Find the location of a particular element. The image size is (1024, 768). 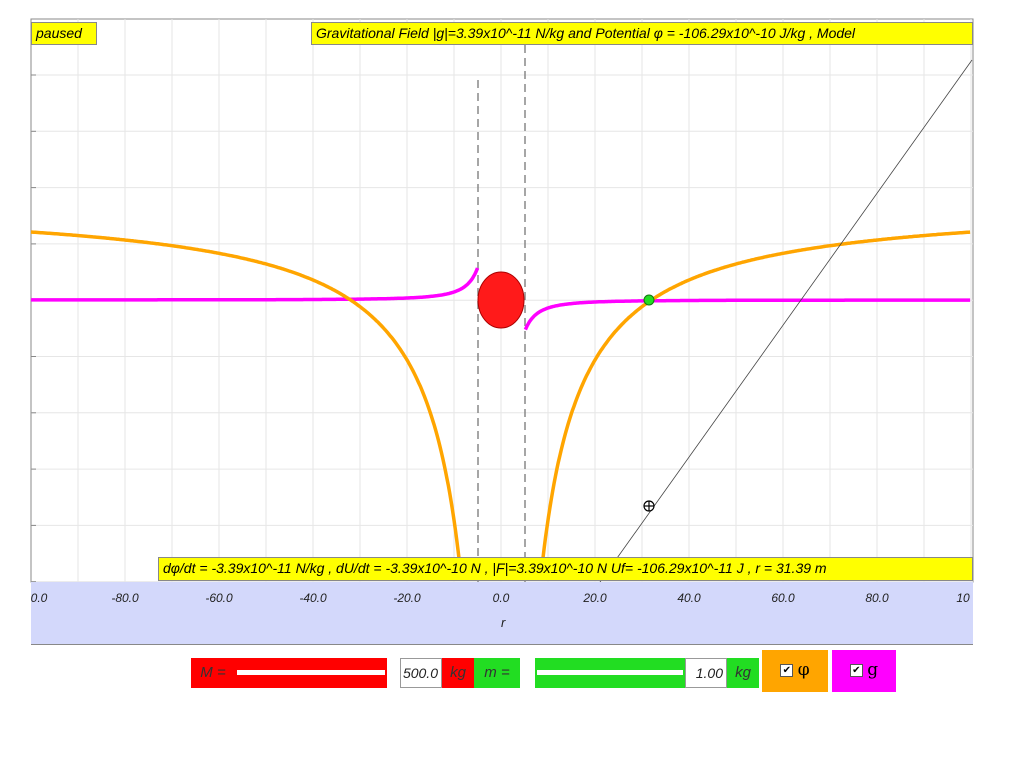

tick-label: 10 is located at coordinates (963, 598).